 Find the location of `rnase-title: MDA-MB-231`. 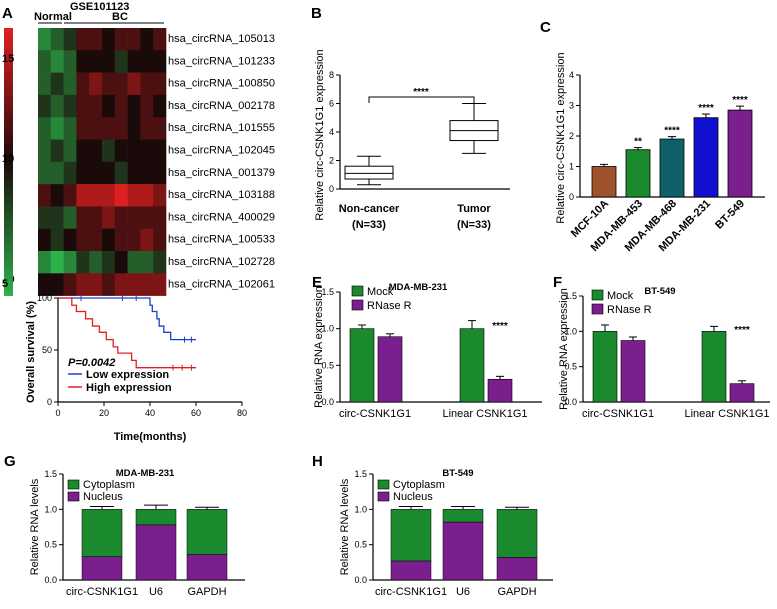

rnase-title: MDA-MB-231 is located at coordinates (418, 287).